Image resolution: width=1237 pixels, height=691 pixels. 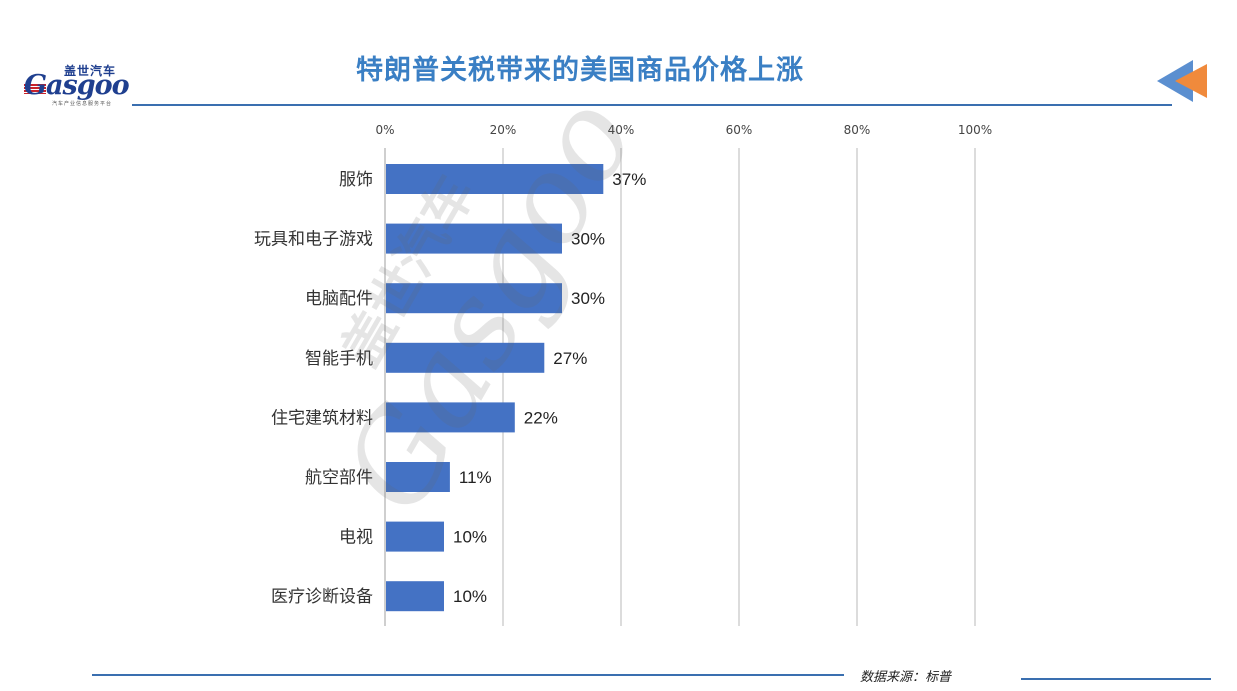 What do you see at coordinates (570, 358) in the screenshot?
I see `data-label: 27%` at bounding box center [570, 358].